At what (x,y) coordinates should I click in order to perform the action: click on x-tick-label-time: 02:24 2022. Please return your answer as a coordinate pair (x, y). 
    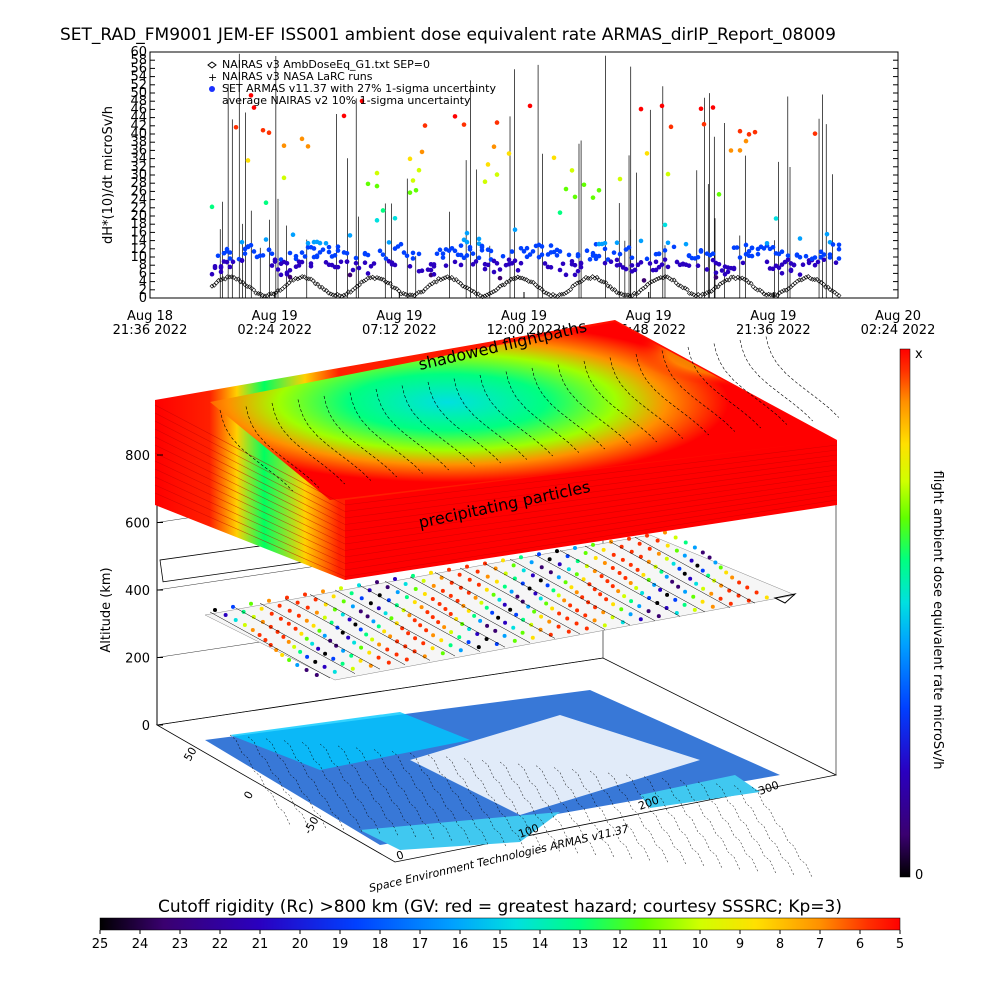
    Looking at the image, I should click on (274, 330).